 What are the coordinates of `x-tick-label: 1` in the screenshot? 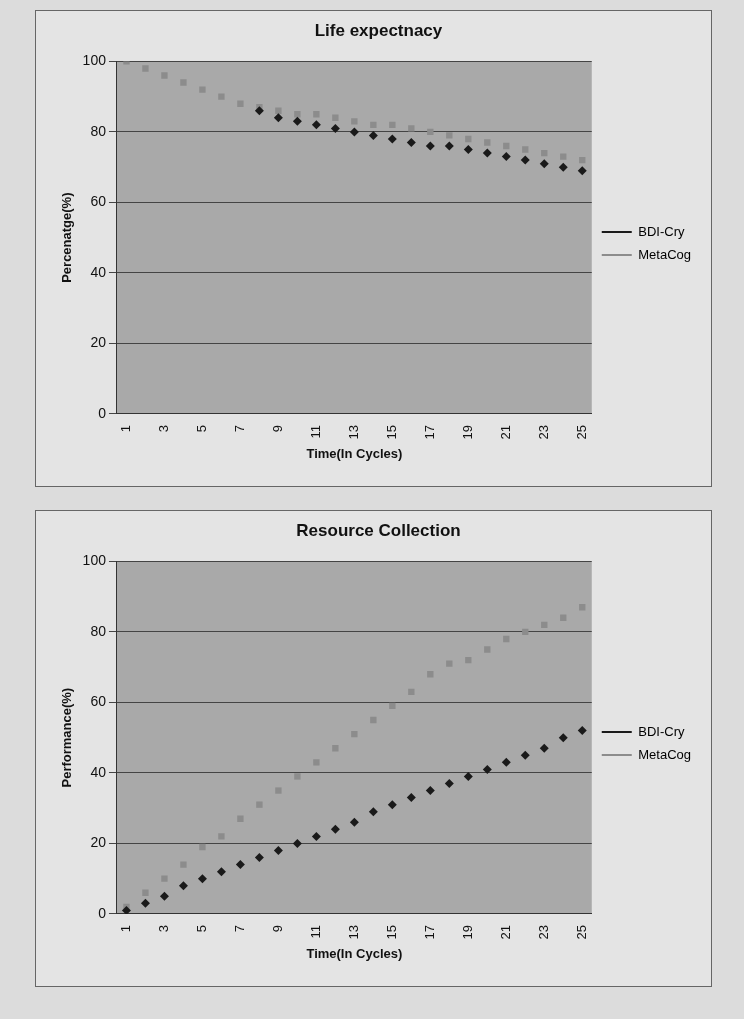 It's located at (126, 928).